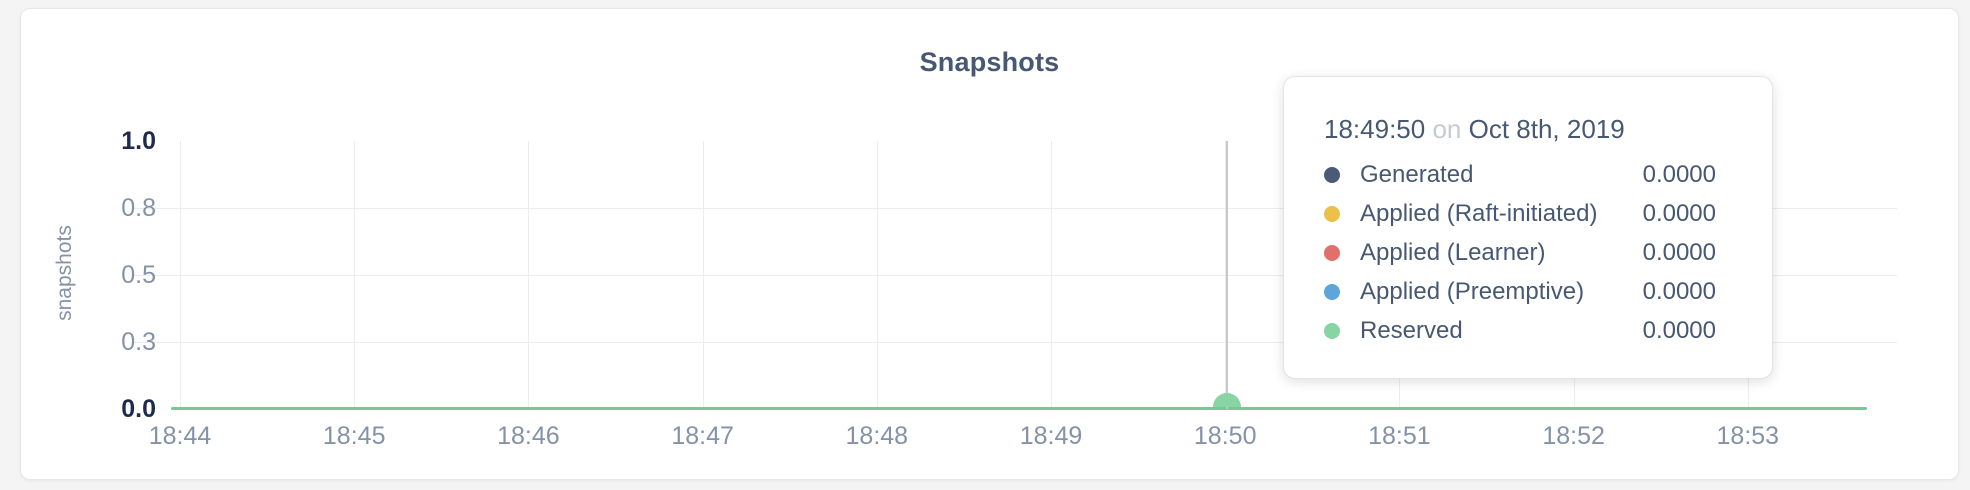 The width and height of the screenshot is (1970, 490). Describe the element at coordinates (1520, 174) in the screenshot. I see `tooltip-series-row: Generated 0.0000` at that location.